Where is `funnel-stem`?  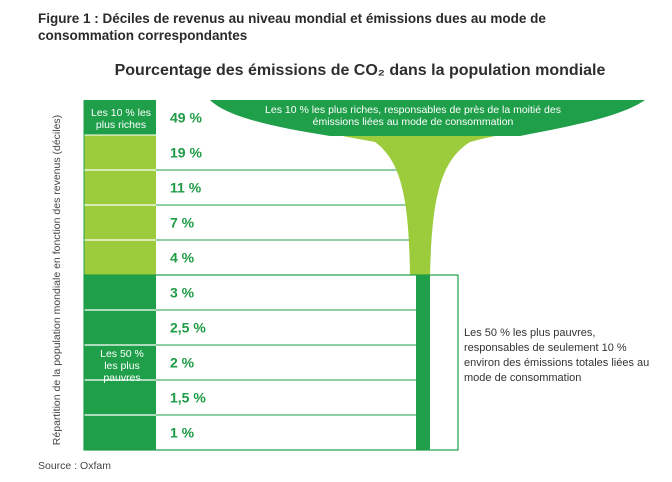
funnel-stem is located at coordinates (423, 362).